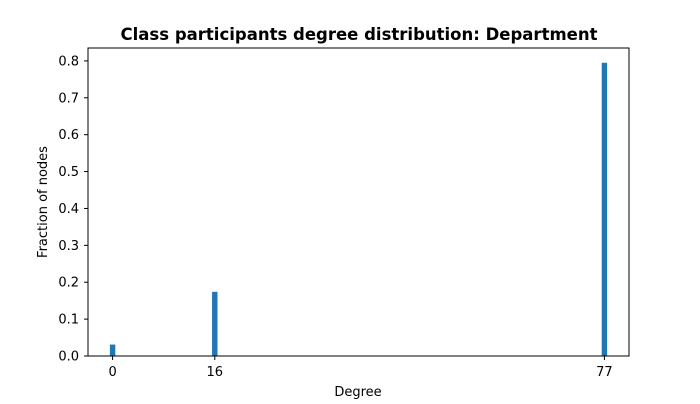  Describe the element at coordinates (68, 172) in the screenshot. I see `y-tick-label: 0.5` at that location.